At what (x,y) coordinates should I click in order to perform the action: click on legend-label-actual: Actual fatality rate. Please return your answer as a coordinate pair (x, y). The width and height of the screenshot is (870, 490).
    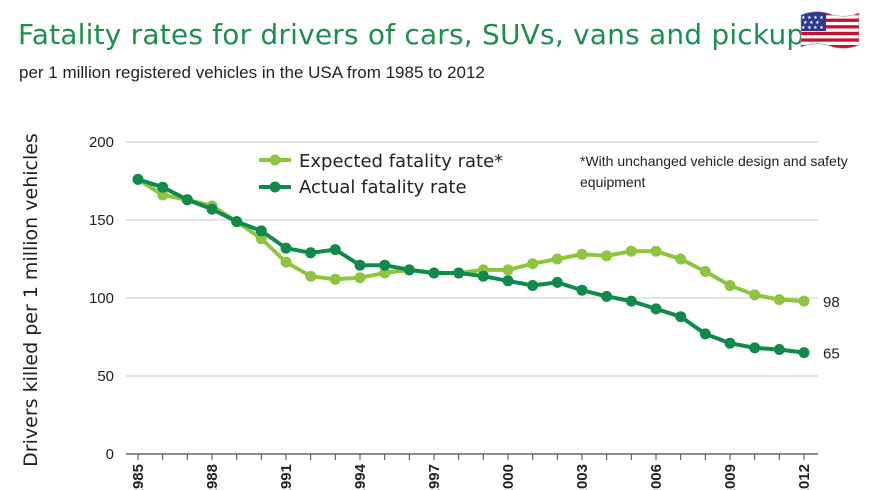
    Looking at the image, I should click on (383, 187).